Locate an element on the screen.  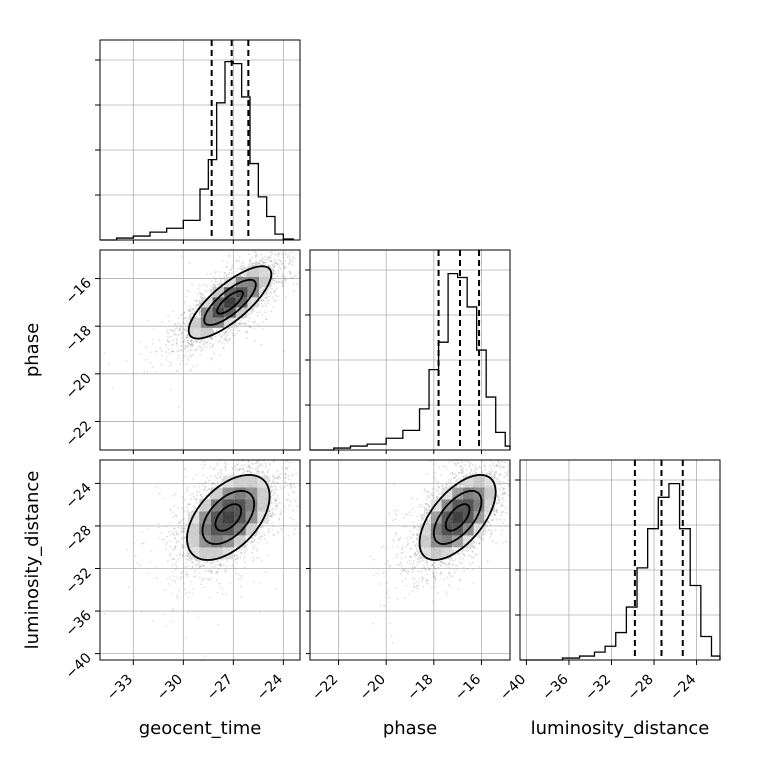
panel-frame is located at coordinates (200, 350).